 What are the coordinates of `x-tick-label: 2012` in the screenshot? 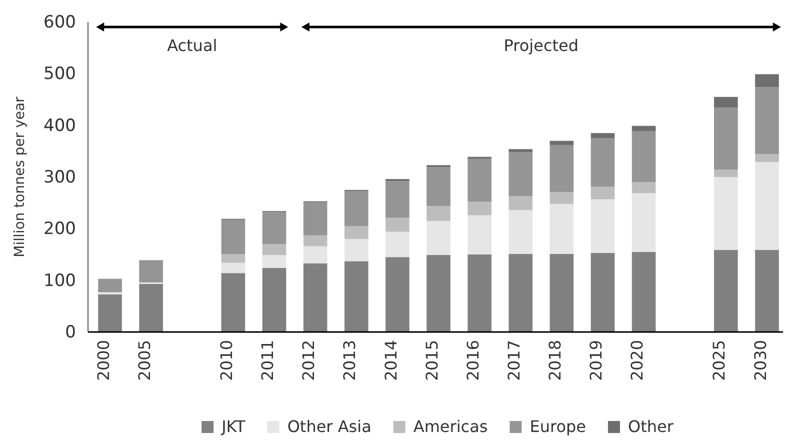 It's located at (308, 360).